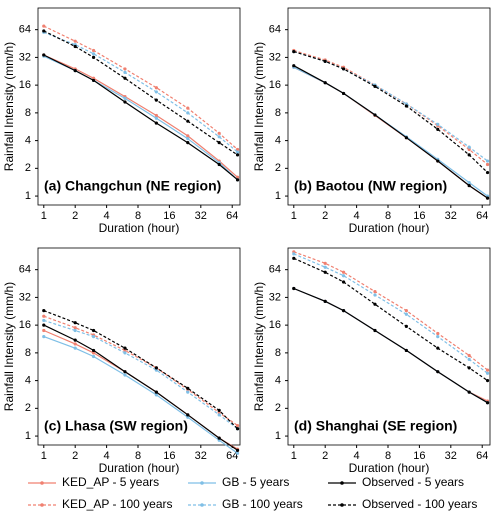 The width and height of the screenshot is (500, 514). I want to click on panel-title: (a) Changchun (NE region), so click(132, 186).